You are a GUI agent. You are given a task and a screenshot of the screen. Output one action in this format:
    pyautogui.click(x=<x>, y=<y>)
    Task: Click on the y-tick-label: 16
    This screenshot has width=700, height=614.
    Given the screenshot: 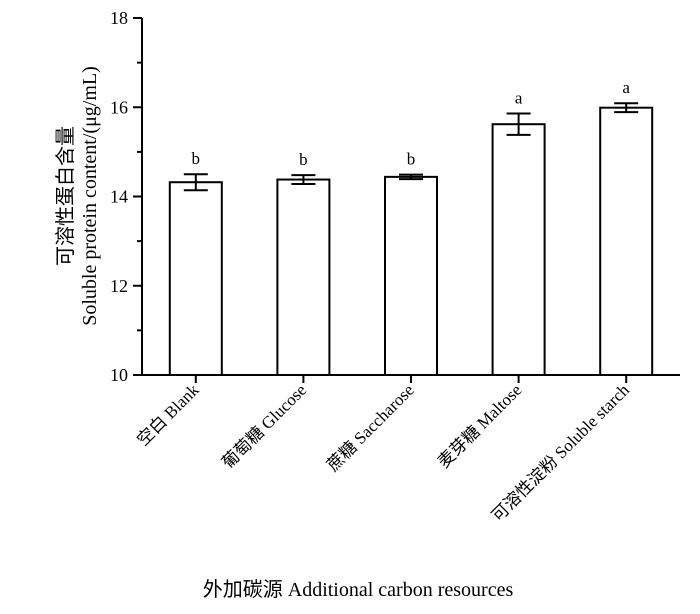 What is the action you would take?
    pyautogui.click(x=119, y=107)
    